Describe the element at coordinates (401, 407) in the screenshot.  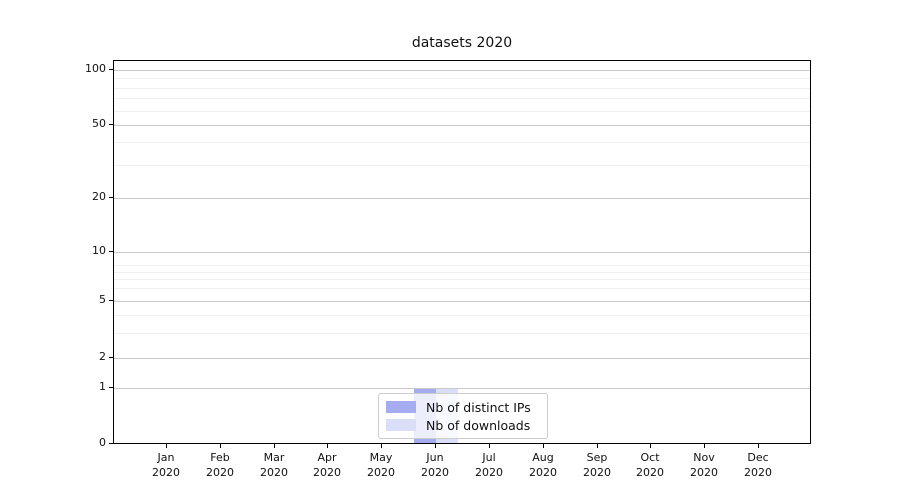
I see `legend-swatch-distinct-ips` at that location.